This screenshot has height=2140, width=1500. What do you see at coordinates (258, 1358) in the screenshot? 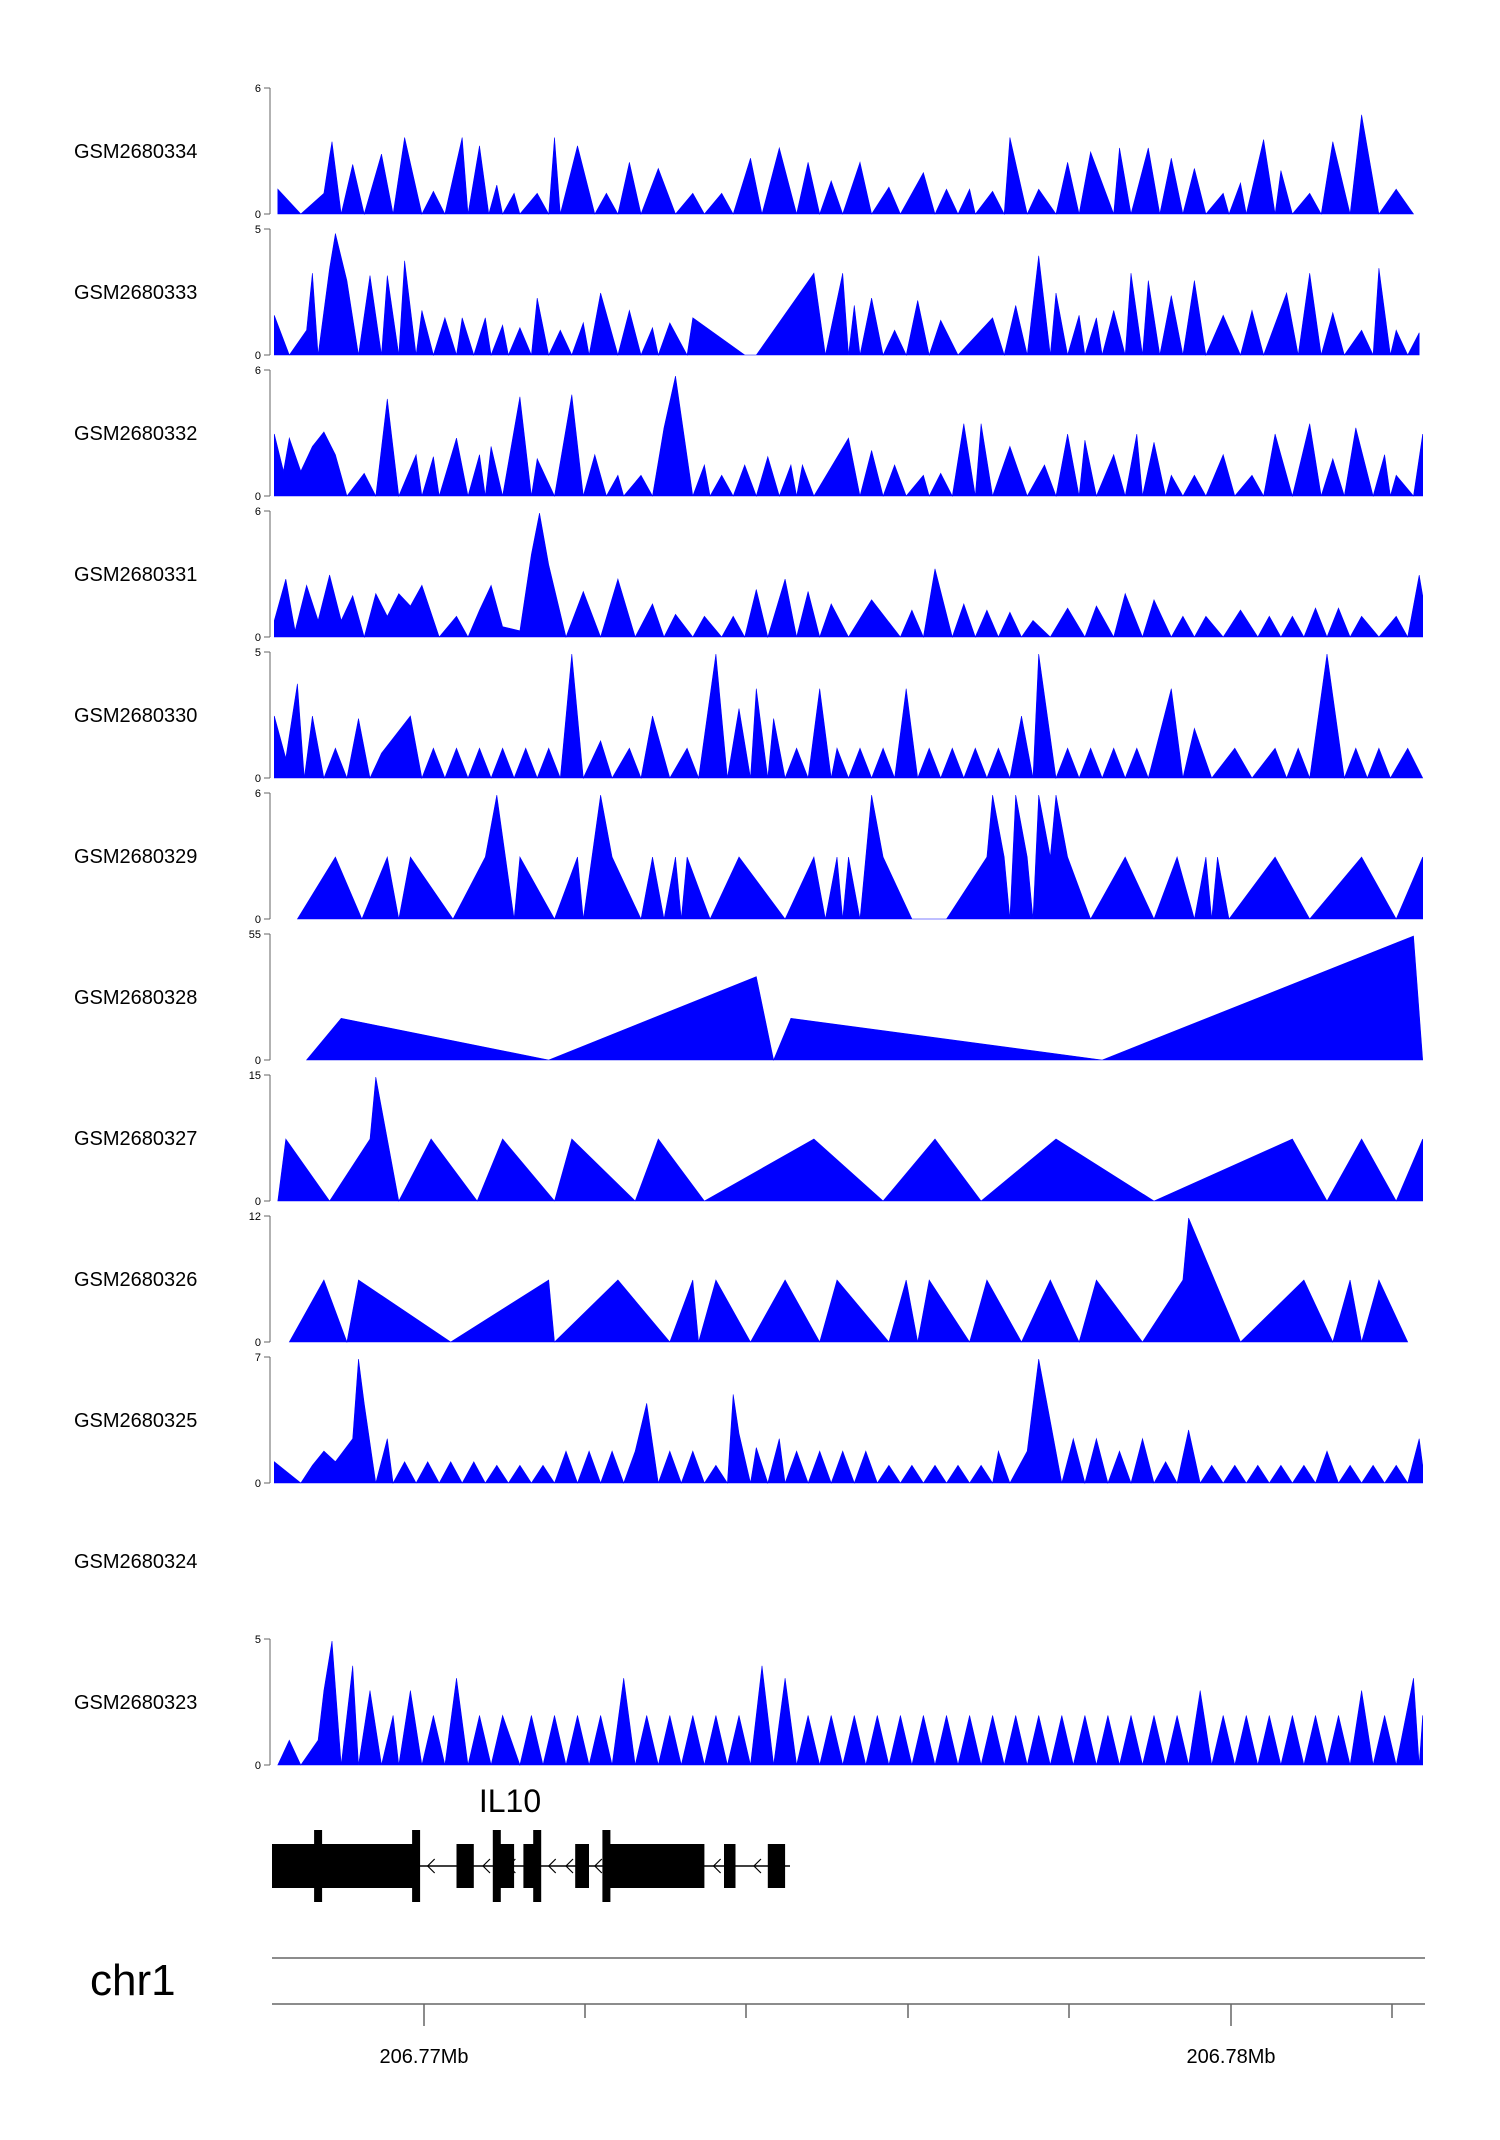
I see `y-tick-label-max: 7` at bounding box center [258, 1358].